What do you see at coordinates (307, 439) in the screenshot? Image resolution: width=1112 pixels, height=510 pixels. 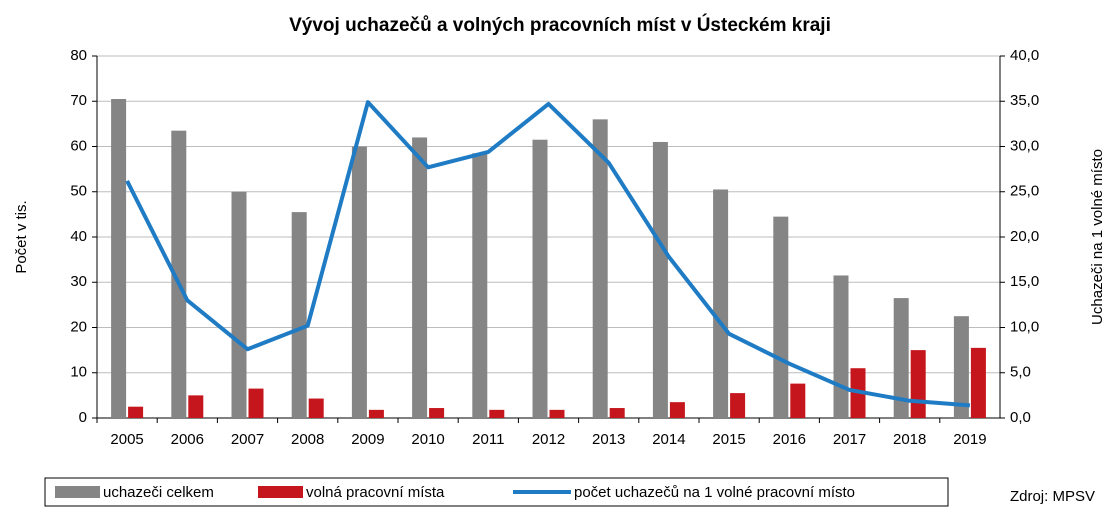 I see `x-tick-label: 2008` at bounding box center [307, 439].